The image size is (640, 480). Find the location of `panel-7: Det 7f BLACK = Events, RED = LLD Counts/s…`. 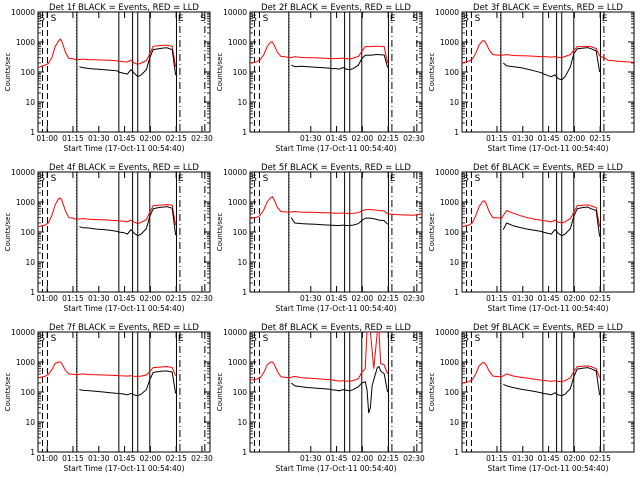

panel-7: Det 7f BLACK = Events, RED = LLD Counts/s… is located at coordinates (108, 398).